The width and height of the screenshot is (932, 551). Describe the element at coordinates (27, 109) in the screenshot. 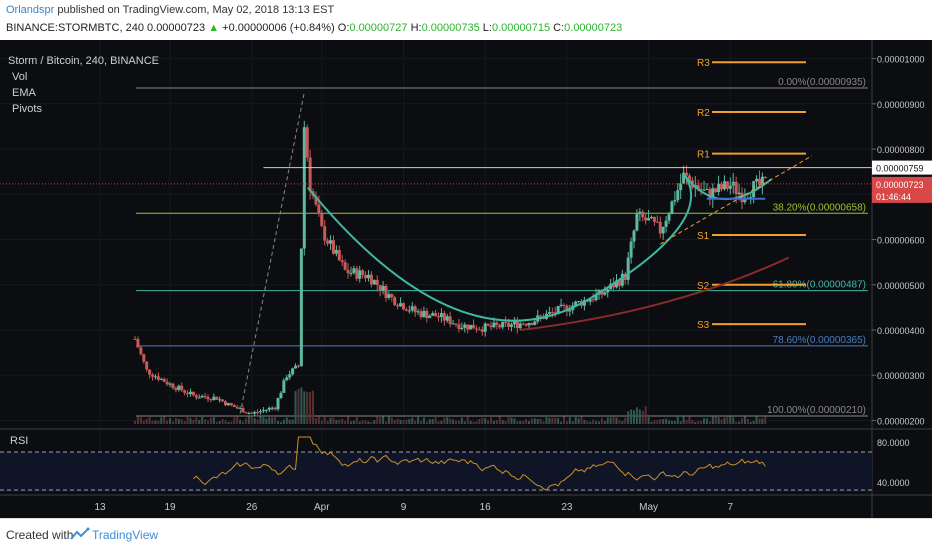

I see `legend-item-pivots: Pivots` at that location.